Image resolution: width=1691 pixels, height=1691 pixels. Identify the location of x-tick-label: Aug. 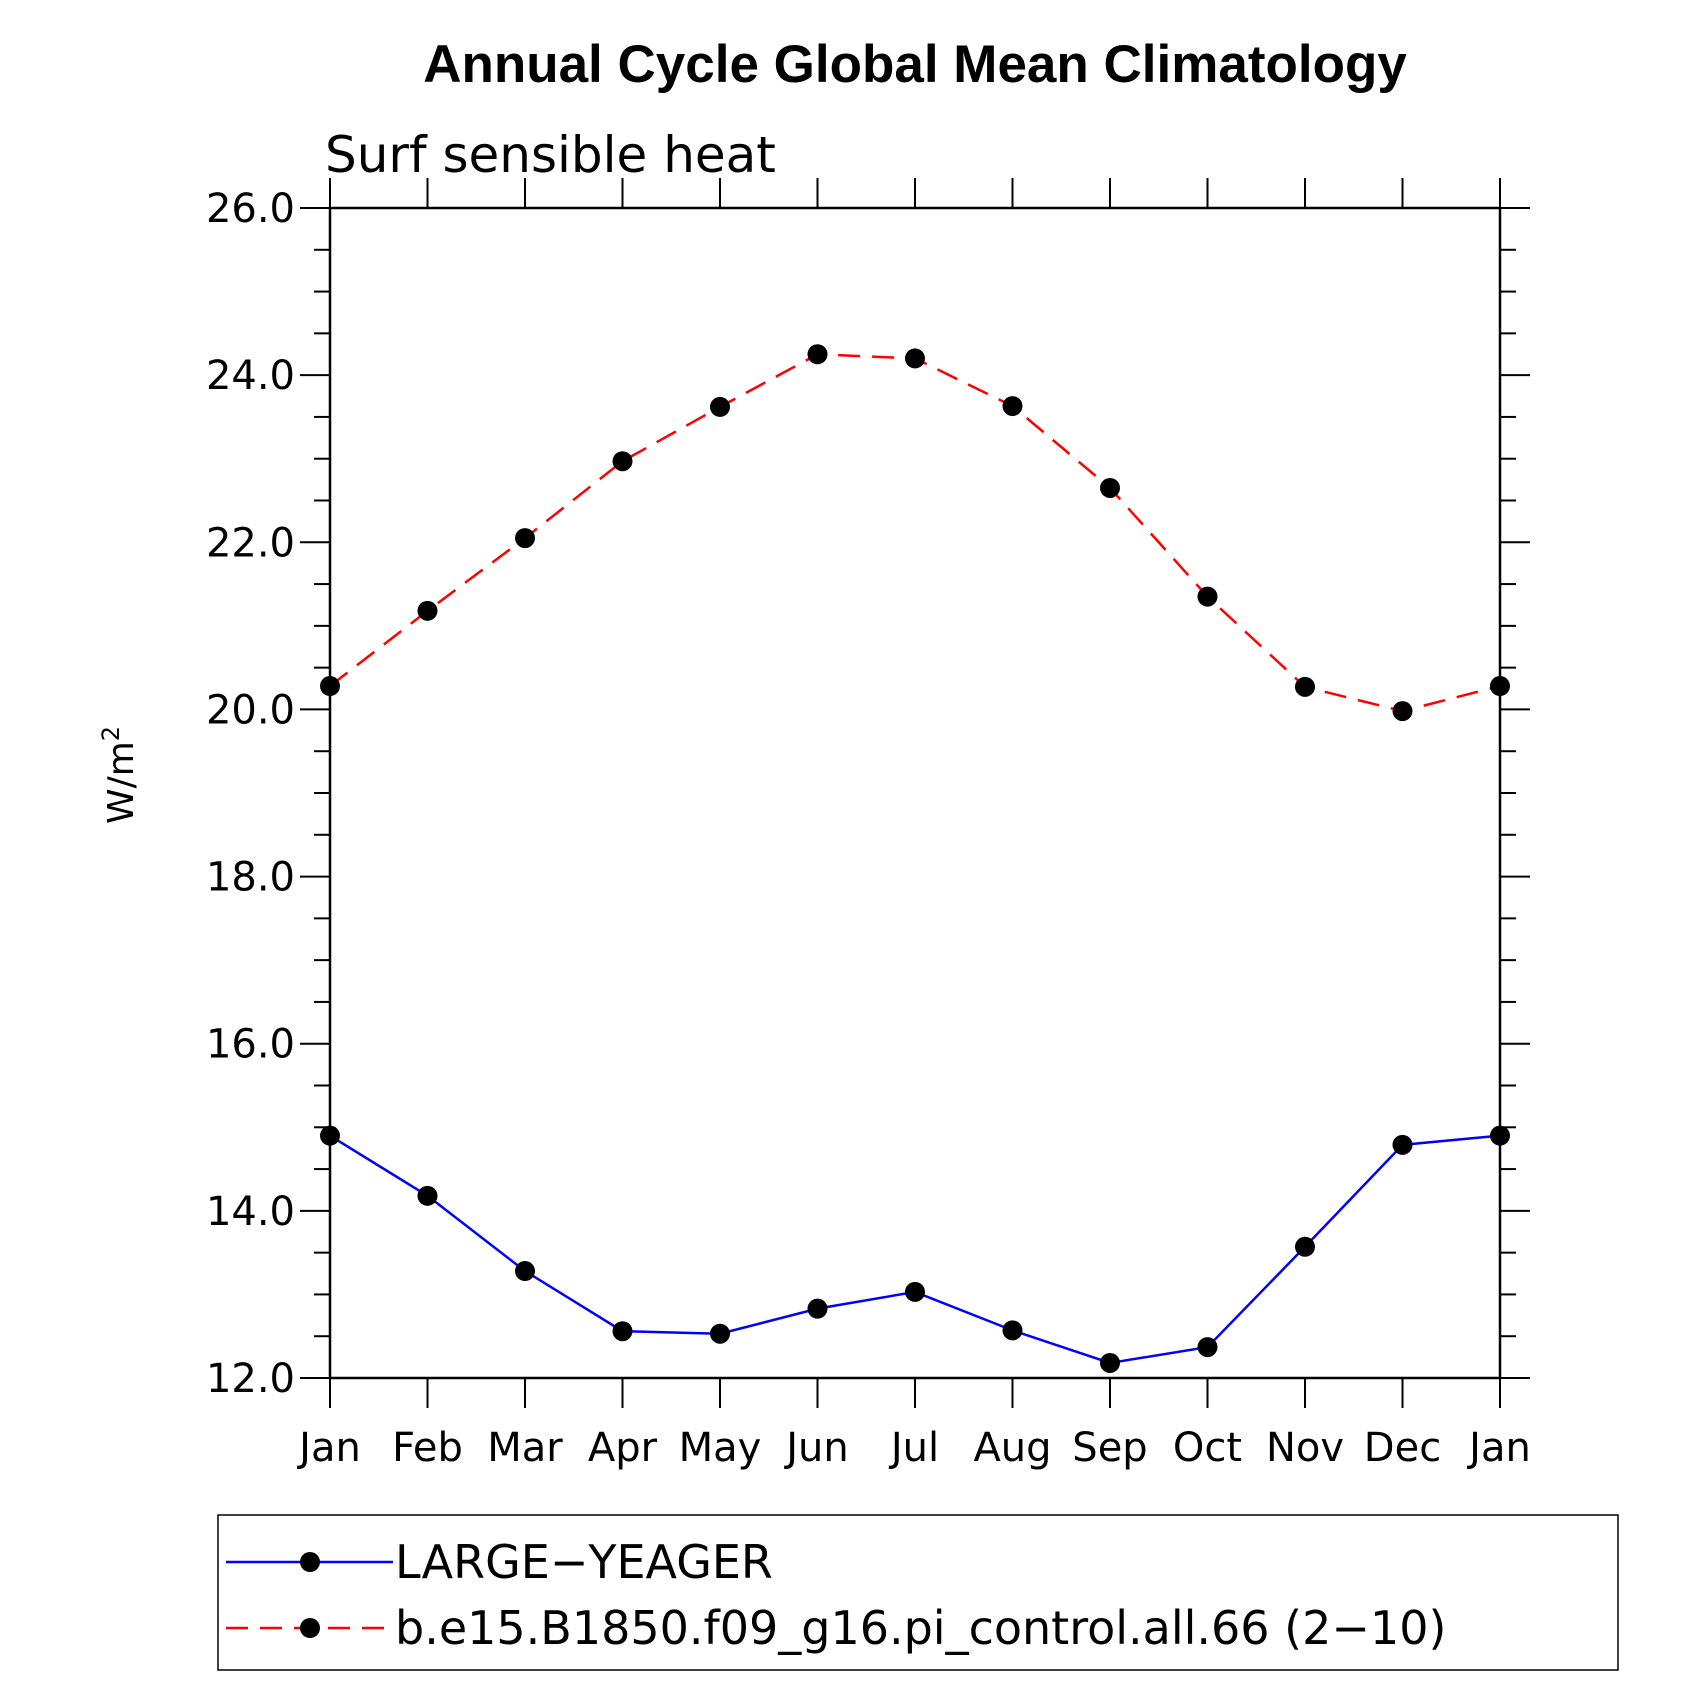
(1012, 1448).